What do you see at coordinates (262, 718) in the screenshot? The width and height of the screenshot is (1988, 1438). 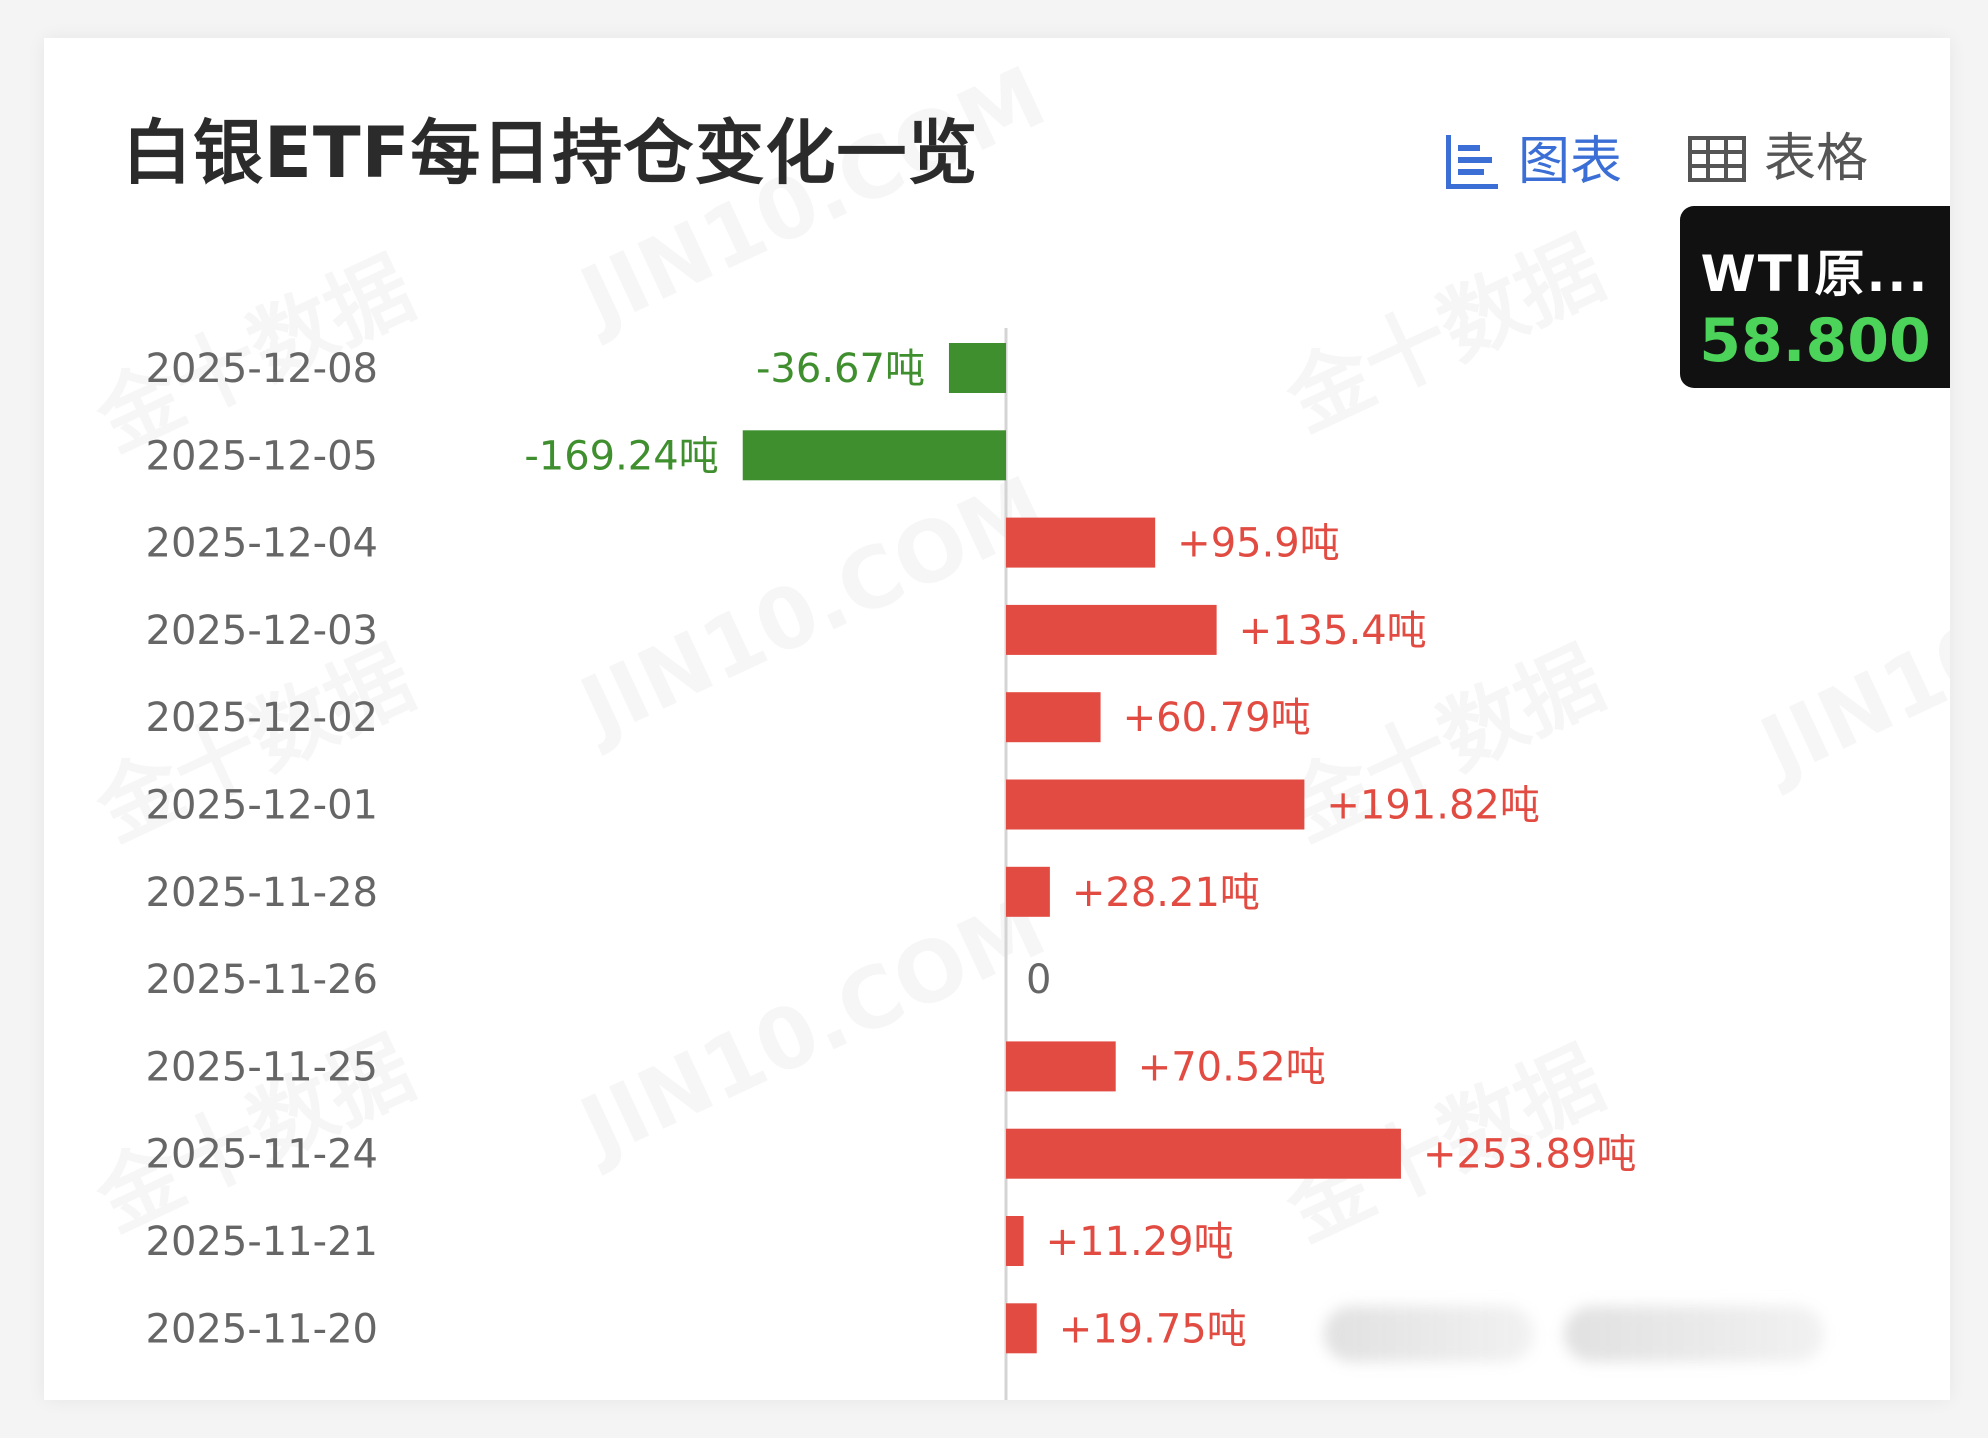 I see `category-label: 2025-12-02` at bounding box center [262, 718].